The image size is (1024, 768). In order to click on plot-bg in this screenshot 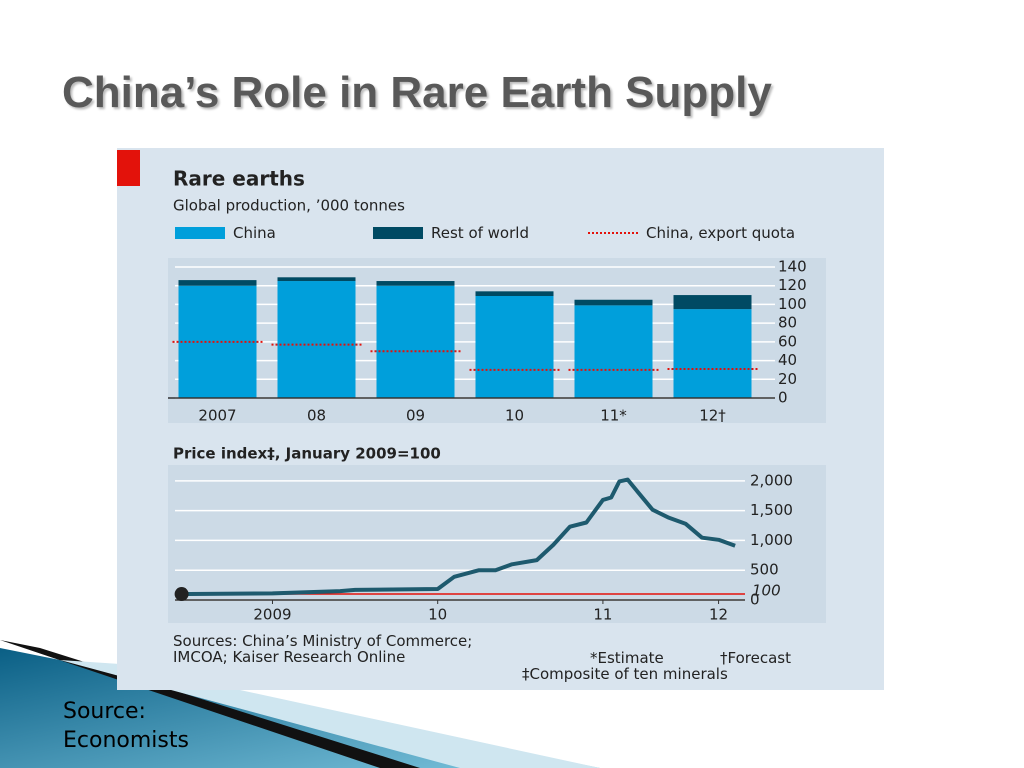, I will do `click(497, 544)`.